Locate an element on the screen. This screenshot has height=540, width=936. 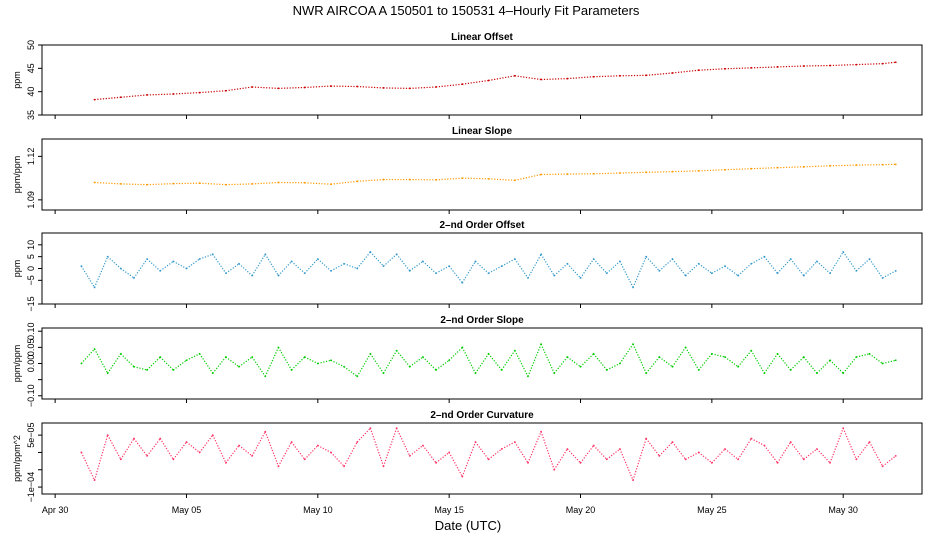
x-tick-label: May 30 is located at coordinates (843, 510).